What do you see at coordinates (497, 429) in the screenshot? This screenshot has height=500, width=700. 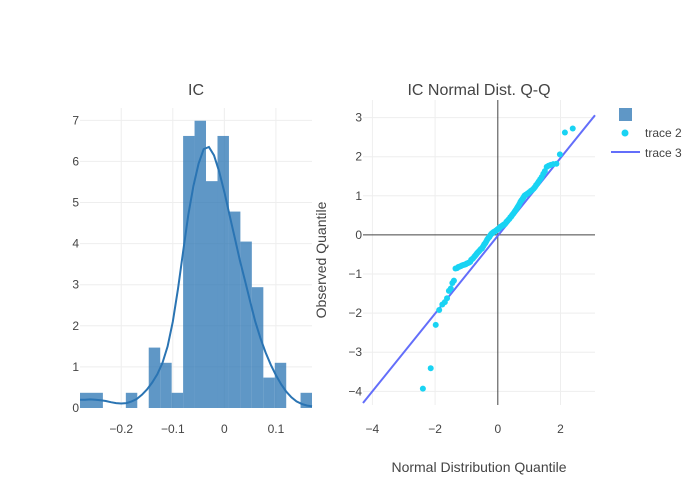 I see `qq-x-tick-label: 0` at bounding box center [497, 429].